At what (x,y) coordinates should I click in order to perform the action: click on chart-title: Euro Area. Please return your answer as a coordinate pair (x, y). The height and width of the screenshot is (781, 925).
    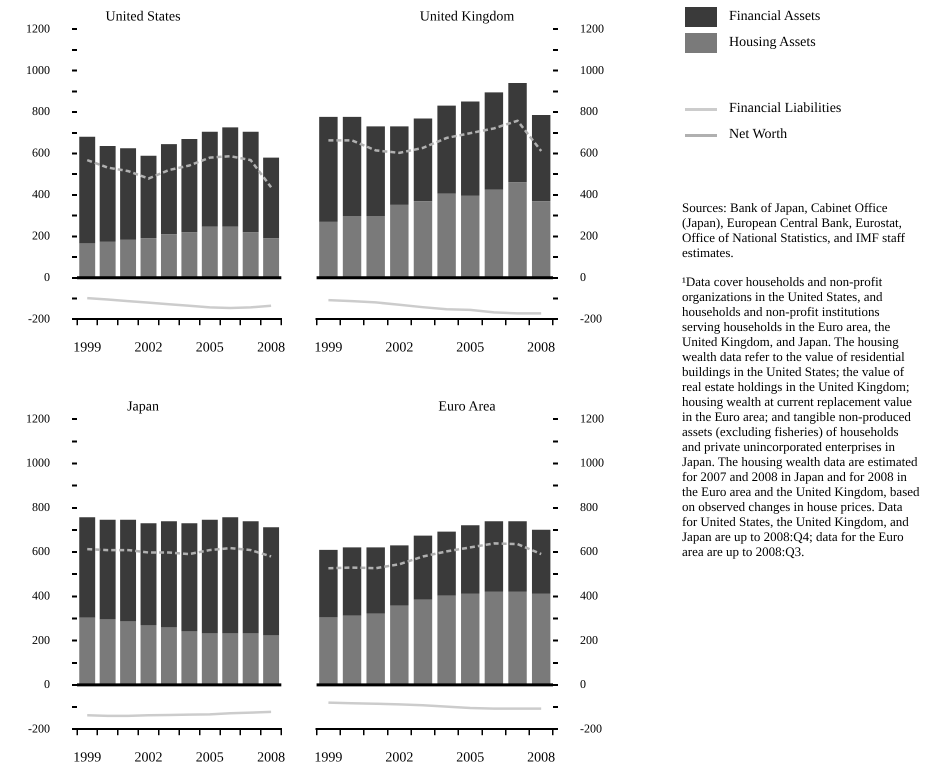
    Looking at the image, I should click on (467, 406).